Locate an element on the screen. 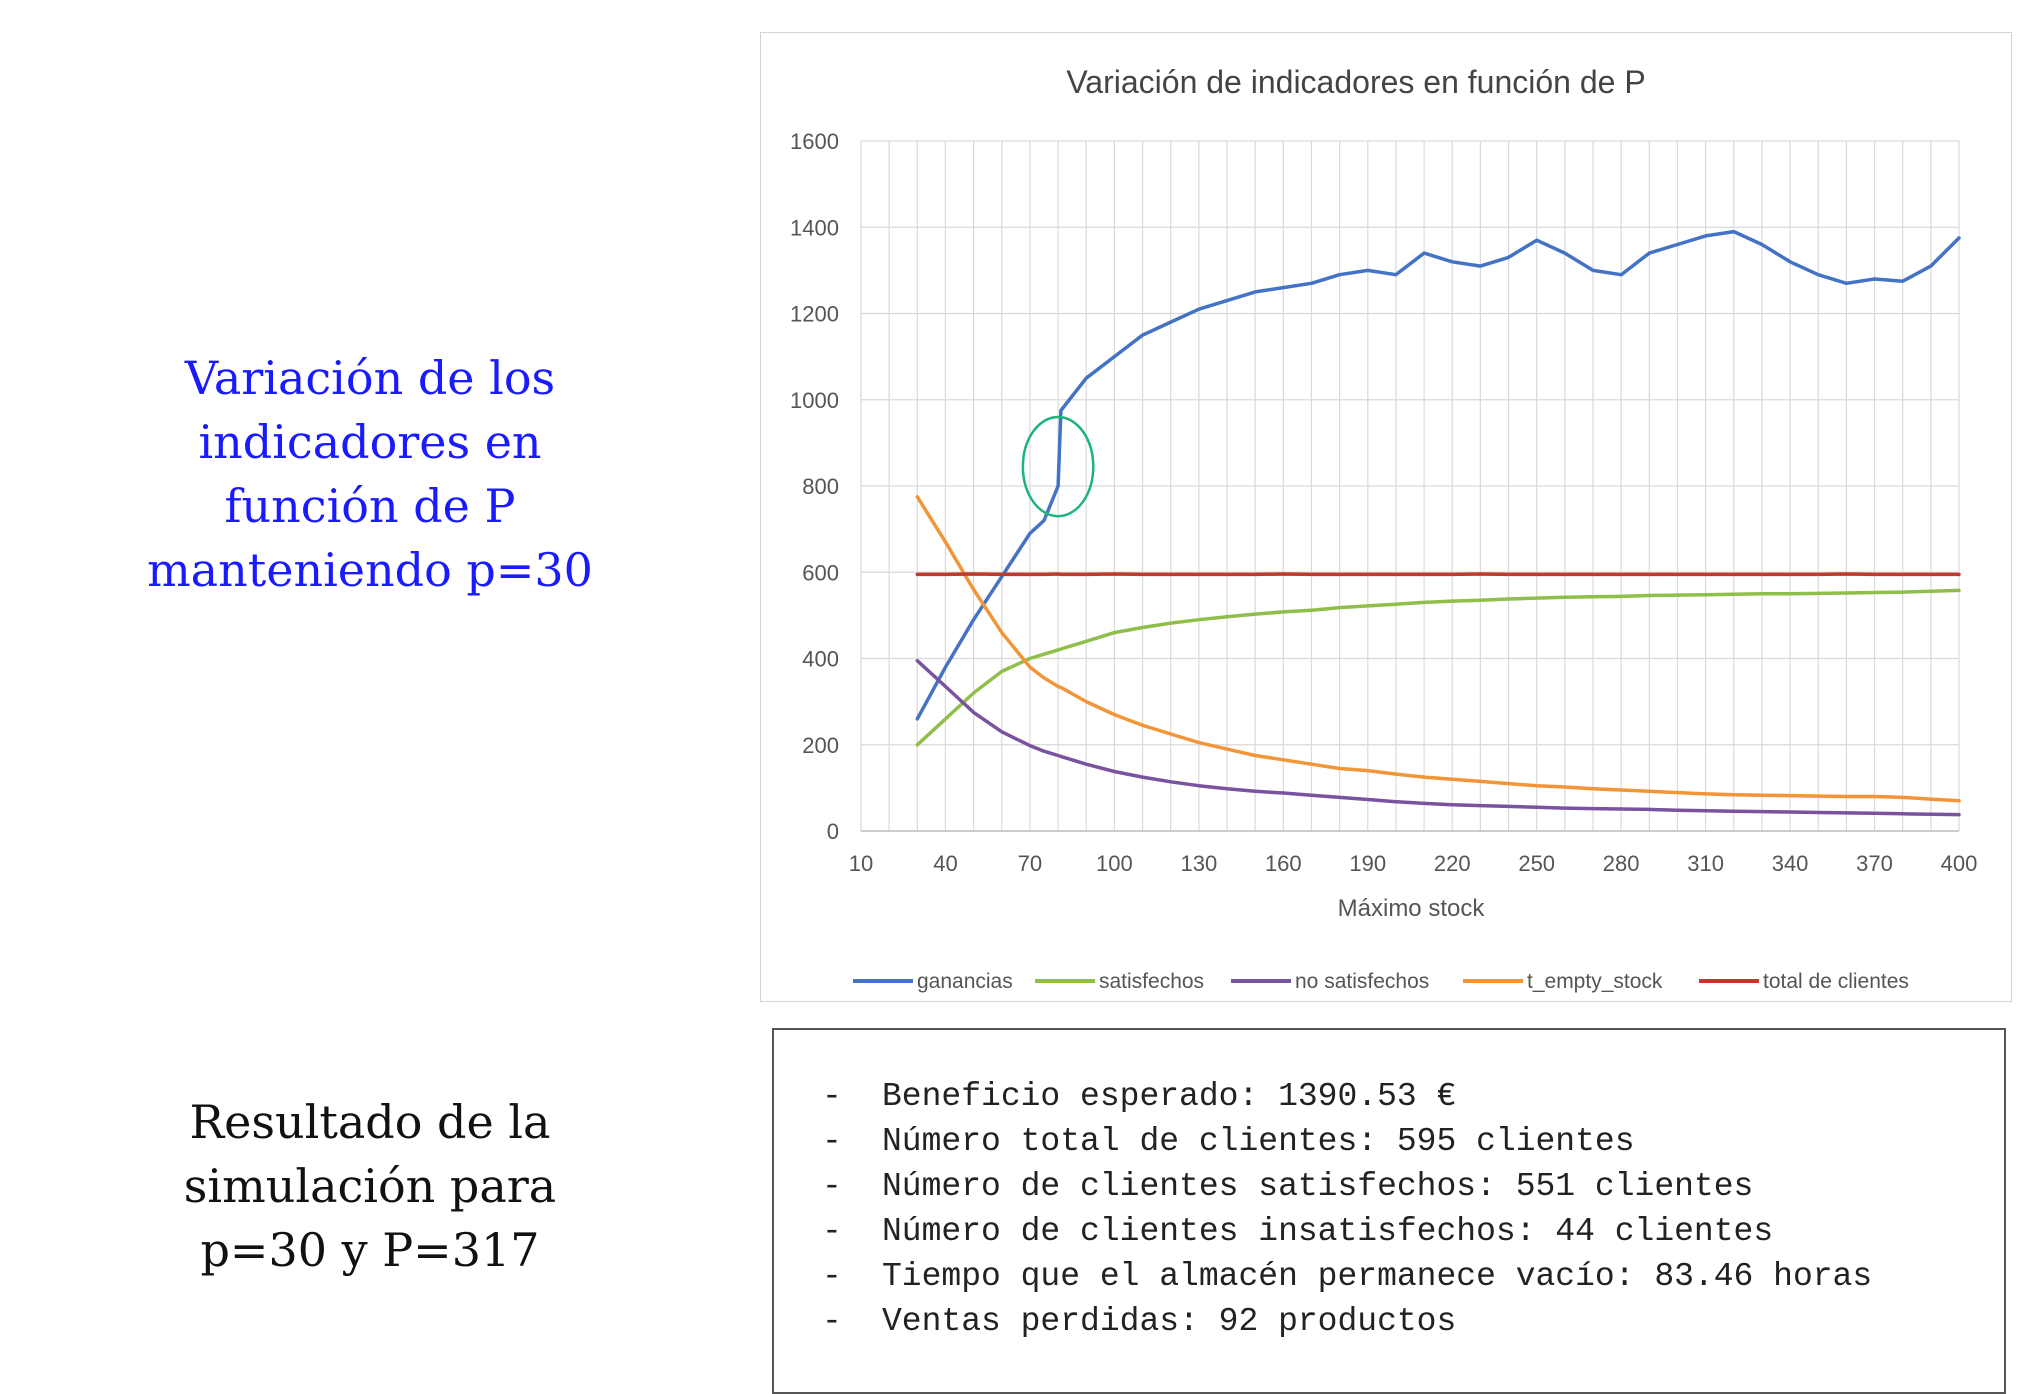 This screenshot has width=2038, height=1394. result-item: -Número total de clientes: 595 clientes is located at coordinates (1413, 1141).